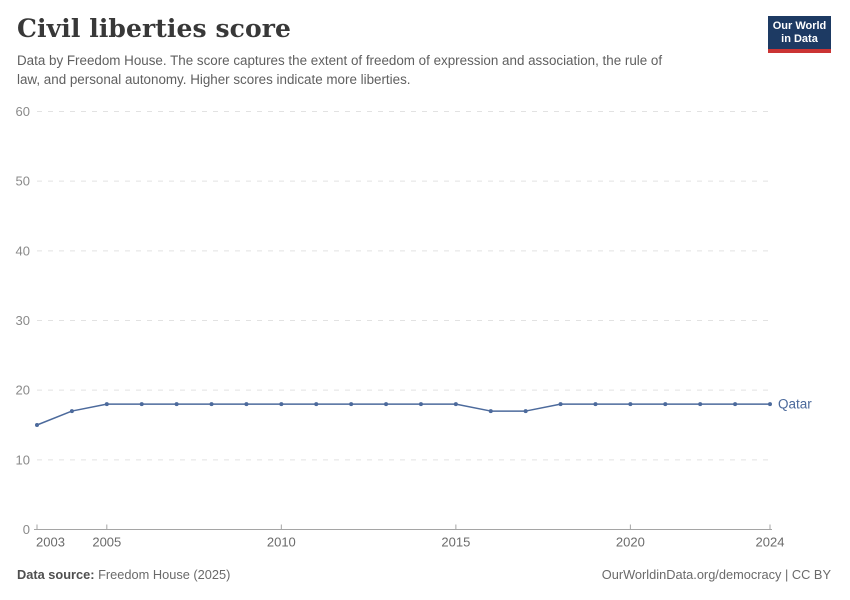  I want to click on credit-link: OurWorldinData.org/democracy | CC BY, so click(716, 574).